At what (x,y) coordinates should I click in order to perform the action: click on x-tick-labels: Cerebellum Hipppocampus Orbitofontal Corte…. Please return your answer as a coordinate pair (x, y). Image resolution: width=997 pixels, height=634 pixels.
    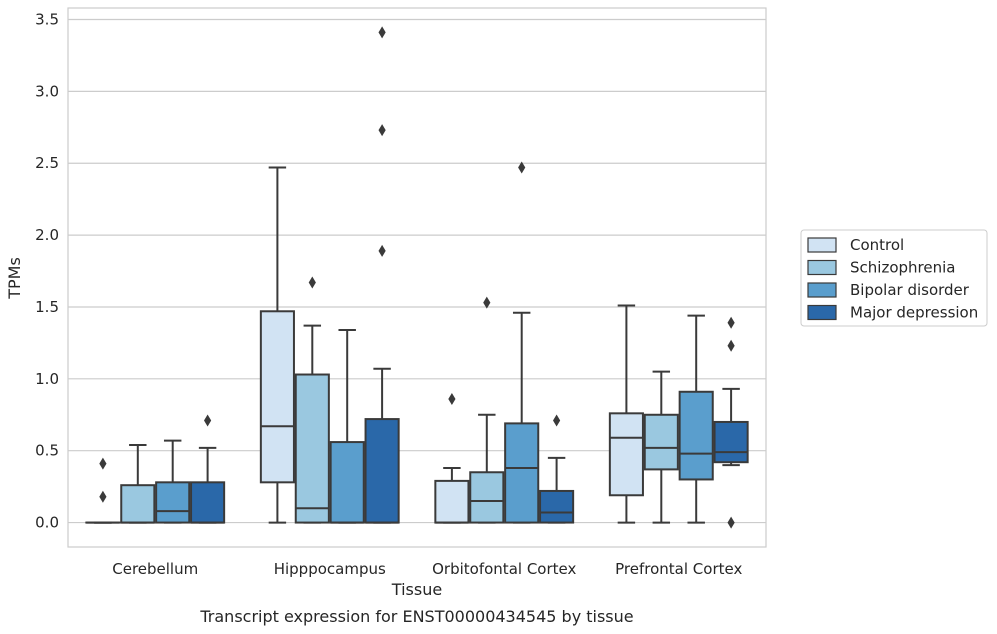
    Looking at the image, I should click on (427, 569).